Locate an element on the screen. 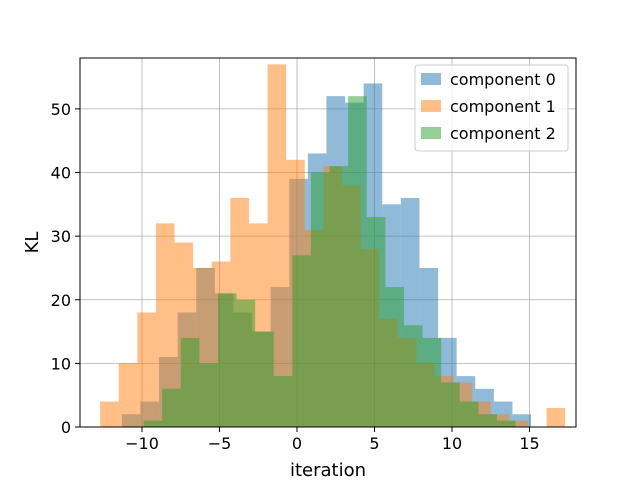 The height and width of the screenshot is (480, 640). y-tick-label: 10 is located at coordinates (61, 363).